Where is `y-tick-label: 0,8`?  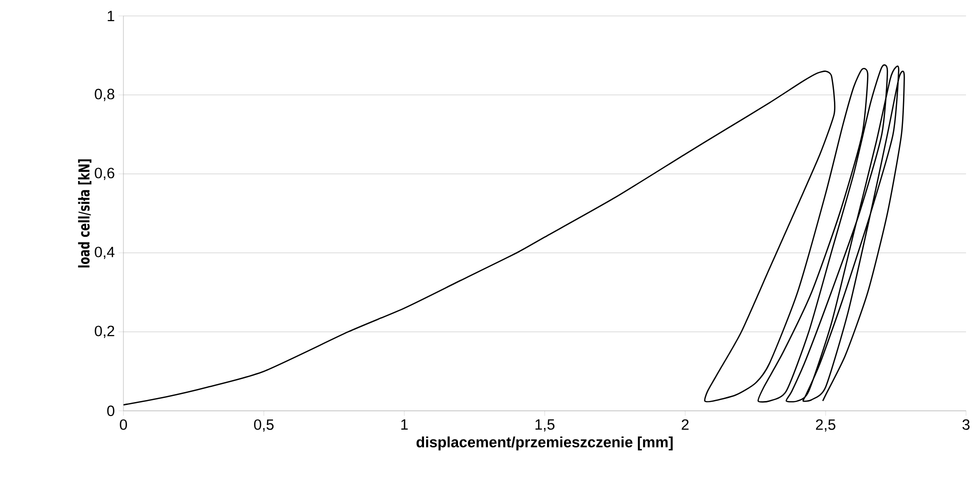 y-tick-label: 0,8 is located at coordinates (104, 95).